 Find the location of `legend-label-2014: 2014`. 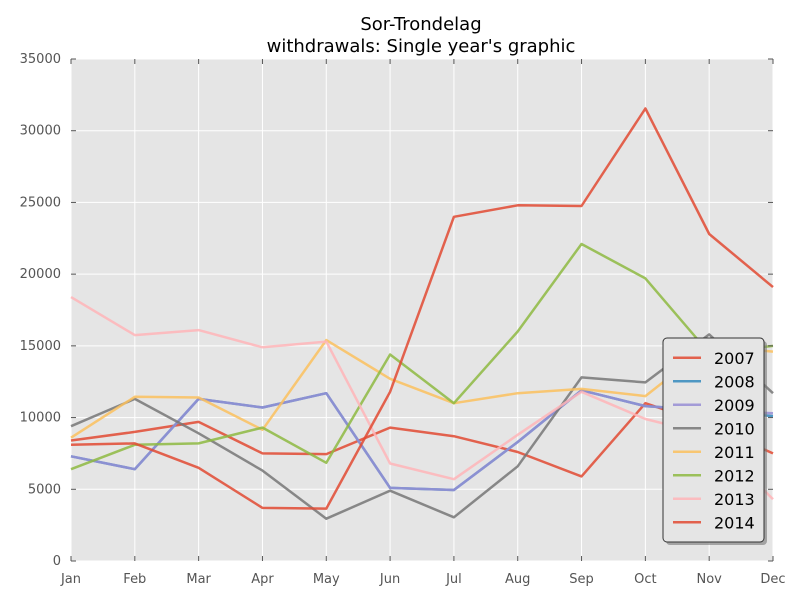

legend-label-2014: 2014 is located at coordinates (734, 522).